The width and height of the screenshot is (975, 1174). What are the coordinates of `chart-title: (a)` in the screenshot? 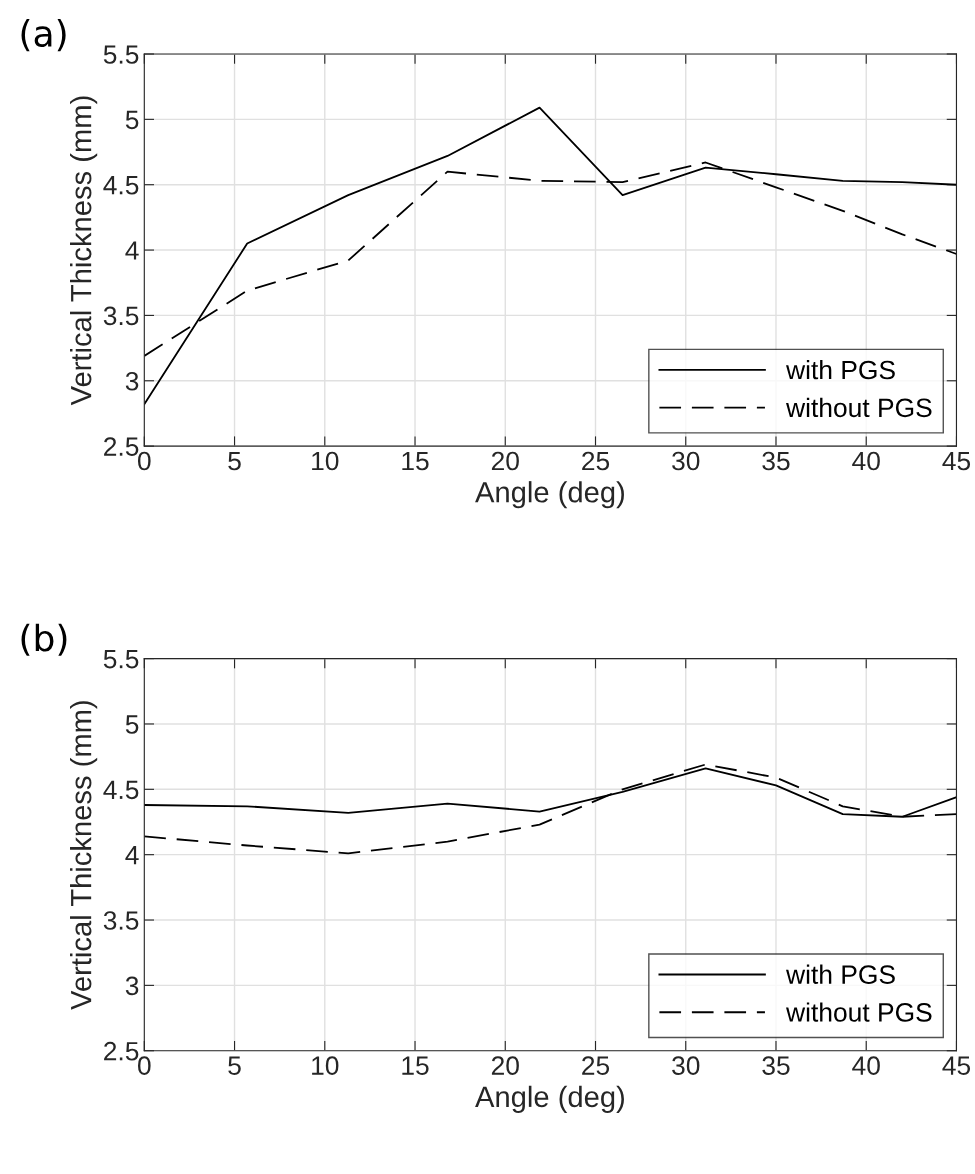 It's located at (43, 35).